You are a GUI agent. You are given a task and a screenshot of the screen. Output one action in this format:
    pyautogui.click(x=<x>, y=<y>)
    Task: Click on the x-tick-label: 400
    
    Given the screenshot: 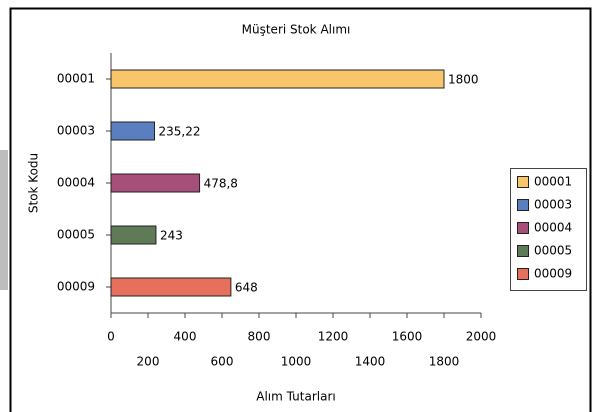 What is the action you would take?
    pyautogui.click(x=185, y=337)
    